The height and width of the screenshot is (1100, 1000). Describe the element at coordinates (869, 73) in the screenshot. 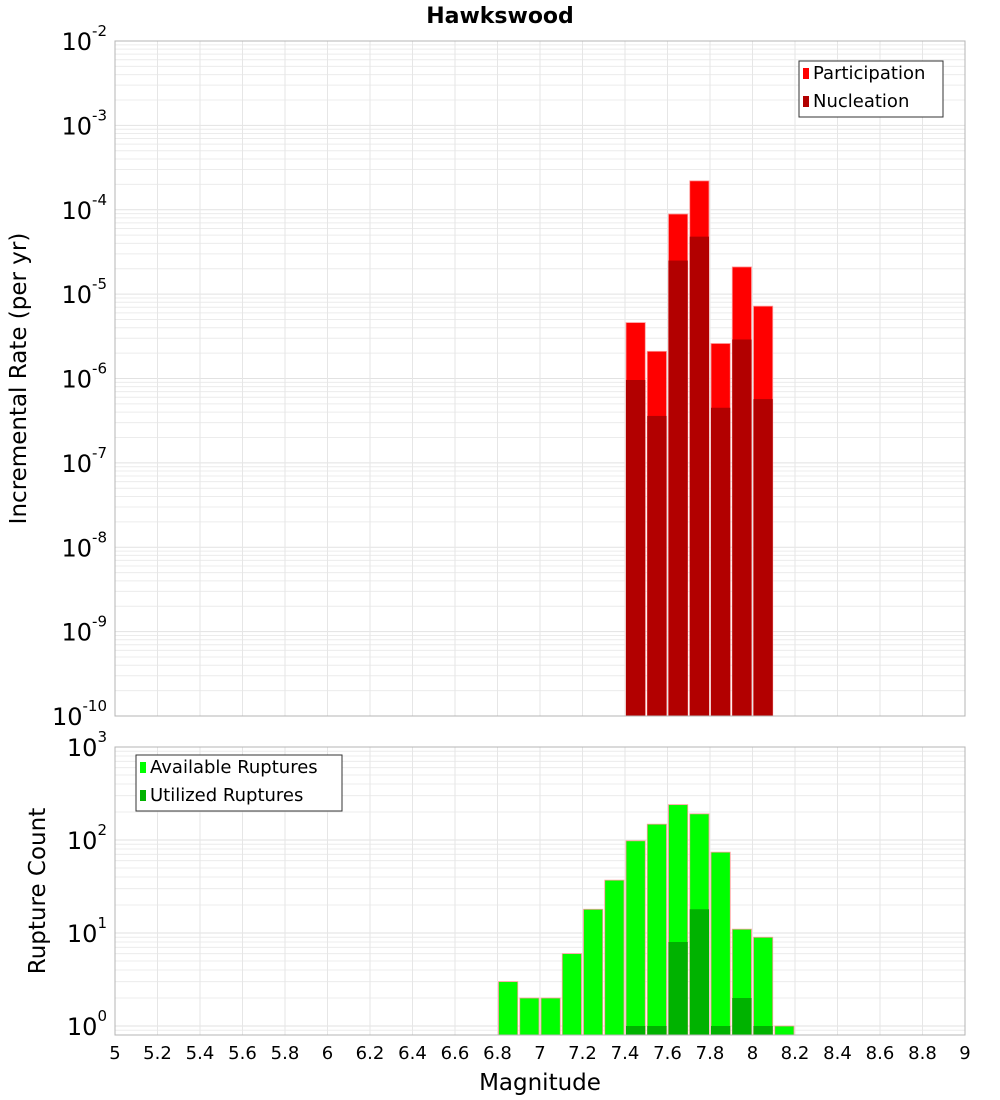

I see `legend-label: Participation` at that location.